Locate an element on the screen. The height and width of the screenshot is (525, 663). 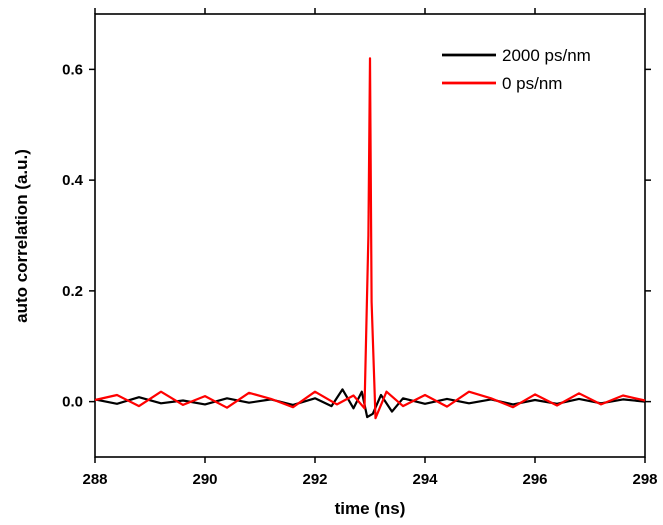
x-tick-label: 298 is located at coordinates (644, 479).